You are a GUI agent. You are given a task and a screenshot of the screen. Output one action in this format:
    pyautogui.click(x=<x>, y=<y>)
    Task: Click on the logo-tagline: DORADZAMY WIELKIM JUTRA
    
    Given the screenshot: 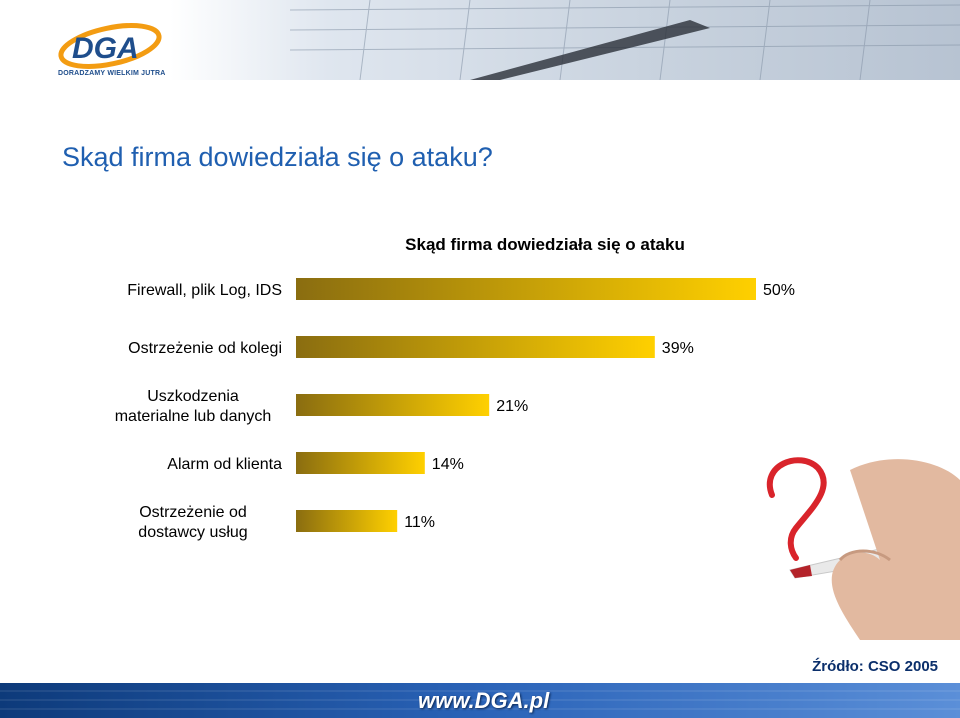 What is the action you would take?
    pyautogui.click(x=112, y=73)
    